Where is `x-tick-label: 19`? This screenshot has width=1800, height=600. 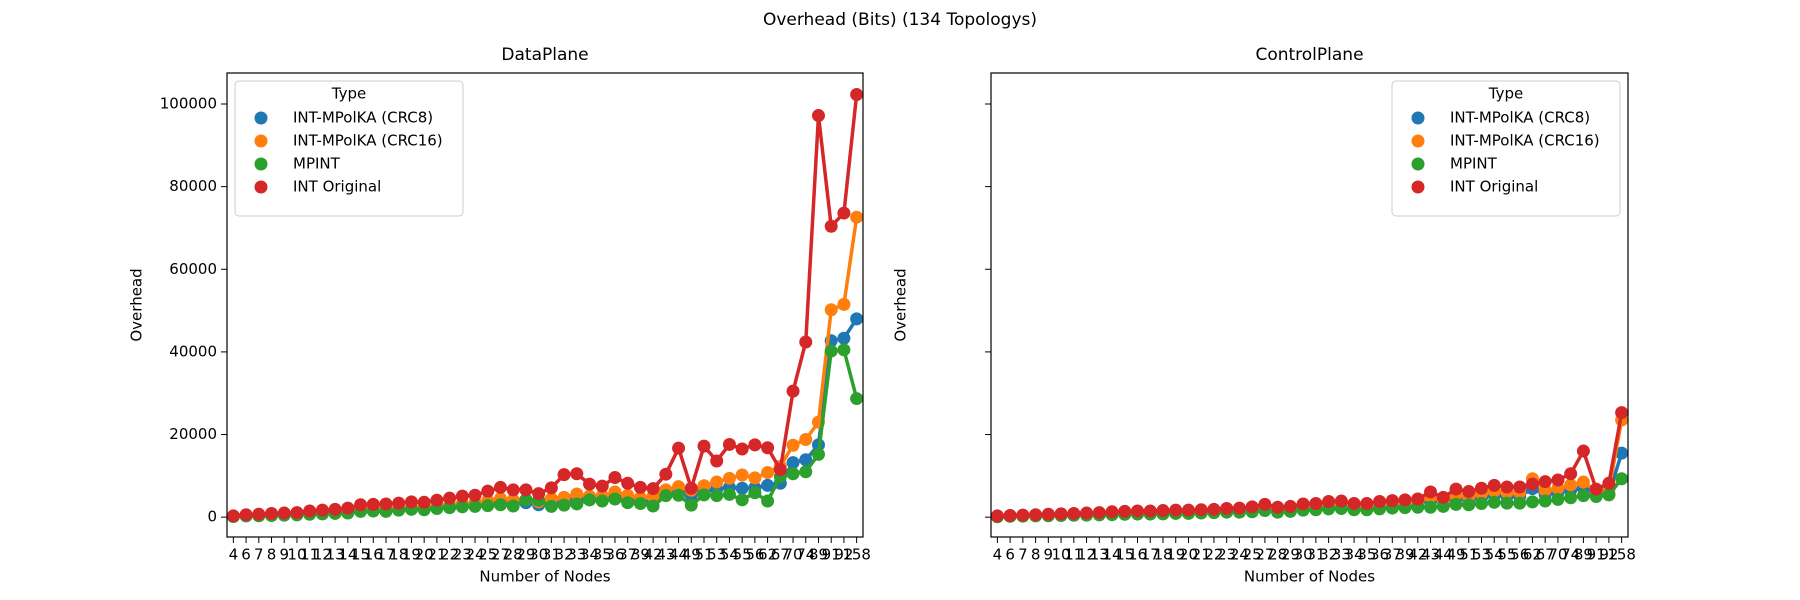
x-tick-label: 19 is located at coordinates (411, 555).